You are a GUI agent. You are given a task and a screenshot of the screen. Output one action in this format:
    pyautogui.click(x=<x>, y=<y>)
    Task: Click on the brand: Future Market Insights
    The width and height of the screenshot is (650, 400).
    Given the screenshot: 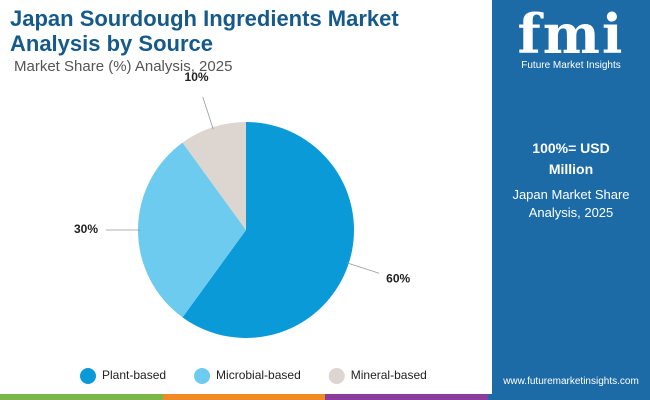 What is the action you would take?
    pyautogui.click(x=571, y=65)
    